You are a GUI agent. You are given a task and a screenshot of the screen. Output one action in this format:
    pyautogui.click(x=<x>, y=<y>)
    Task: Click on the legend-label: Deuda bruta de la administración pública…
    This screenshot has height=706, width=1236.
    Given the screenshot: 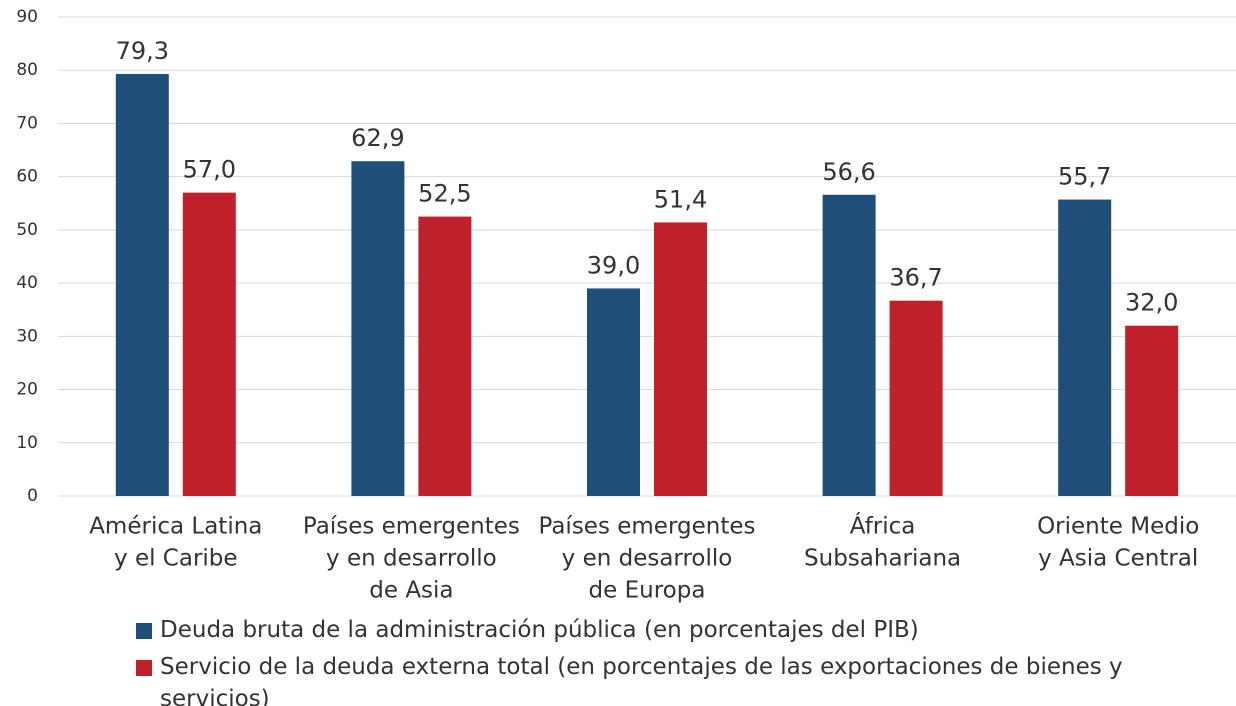 What is the action you would take?
    pyautogui.click(x=539, y=630)
    